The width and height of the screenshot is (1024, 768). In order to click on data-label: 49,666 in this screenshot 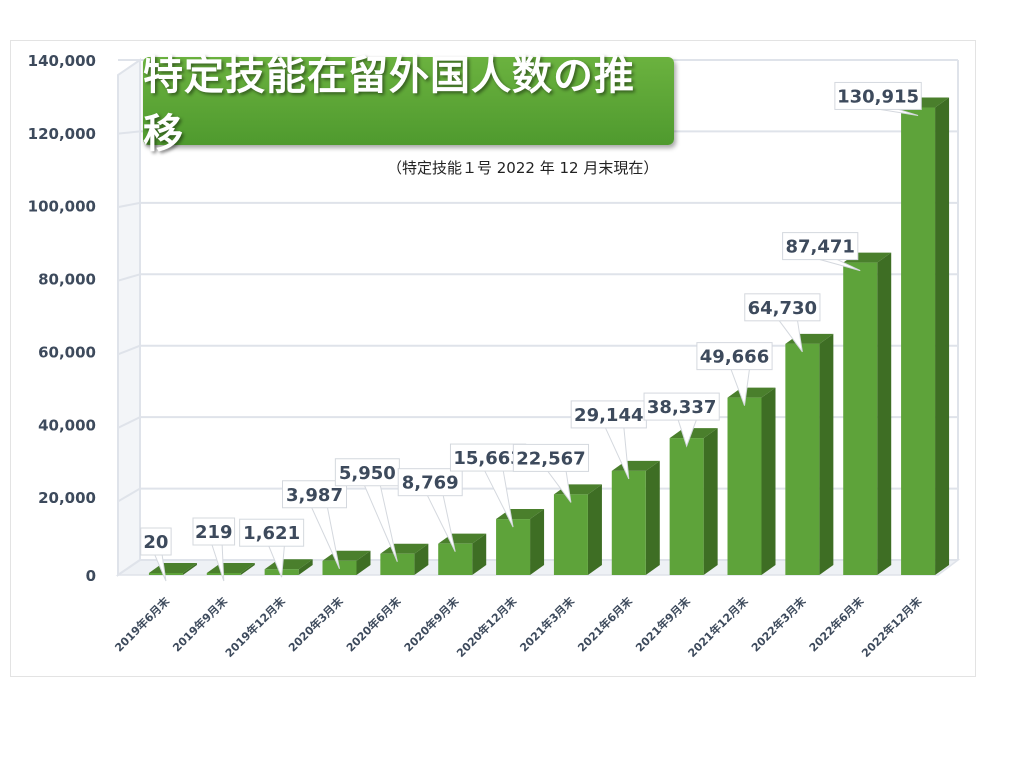, I will do `click(734, 357)`.